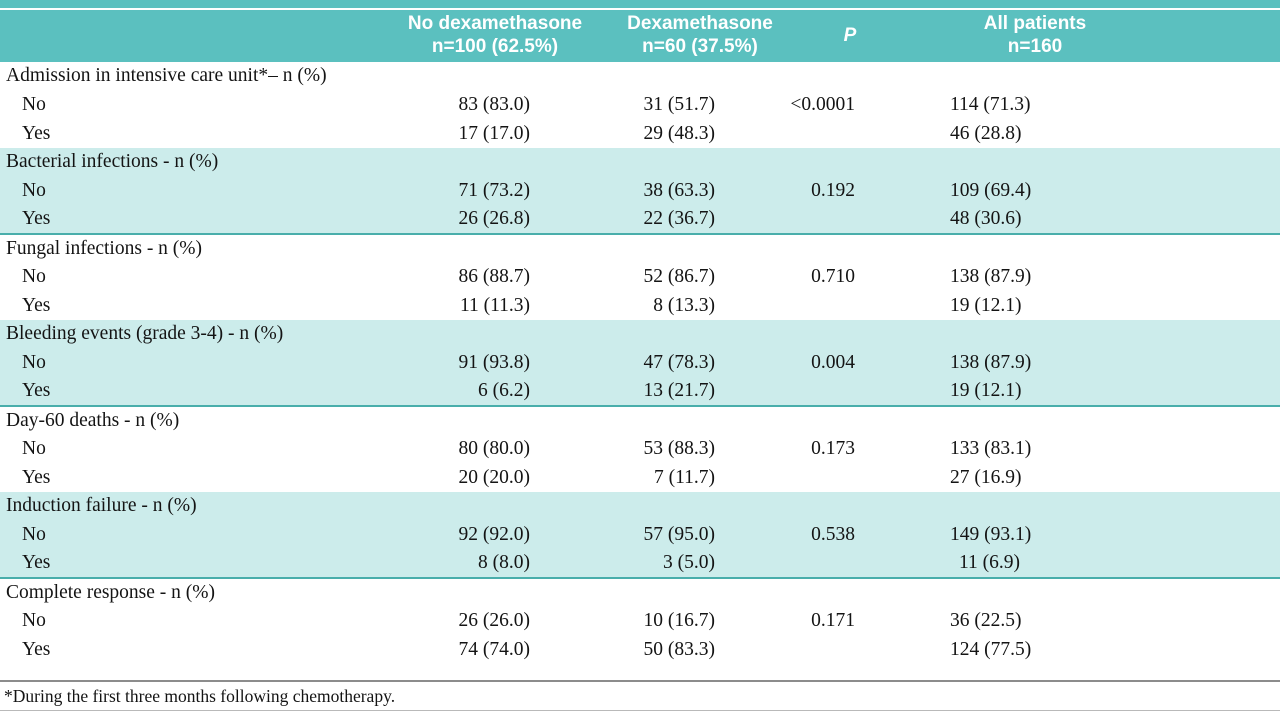 The height and width of the screenshot is (714, 1280). What do you see at coordinates (685, 534) in the screenshot?
I see `cell-dex: 57 (95.0)` at bounding box center [685, 534].